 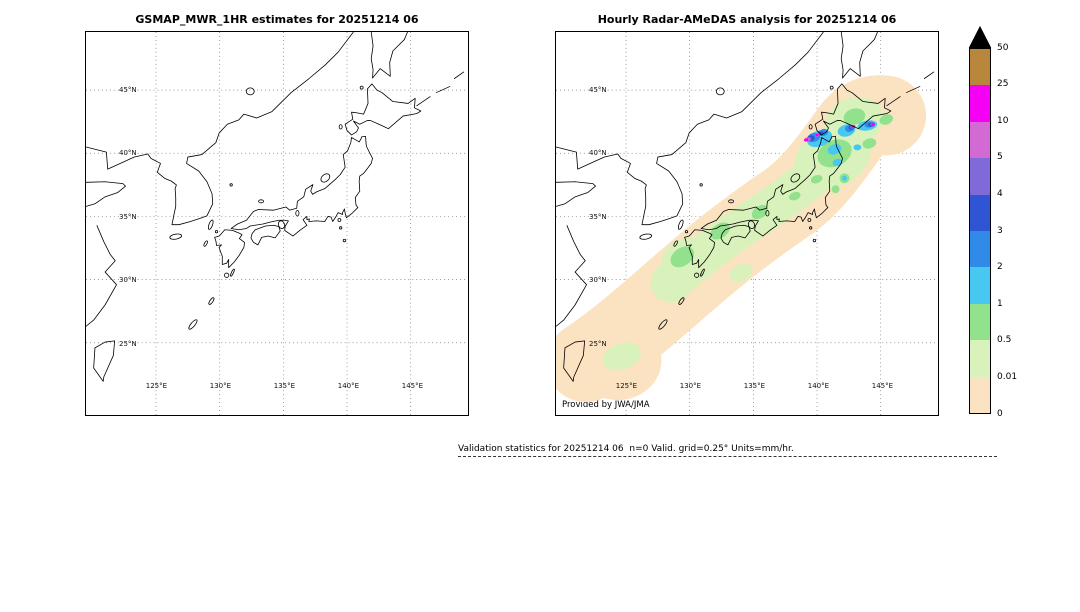 I want to click on colorbar-tick-label: 0, so click(x=1000, y=413).